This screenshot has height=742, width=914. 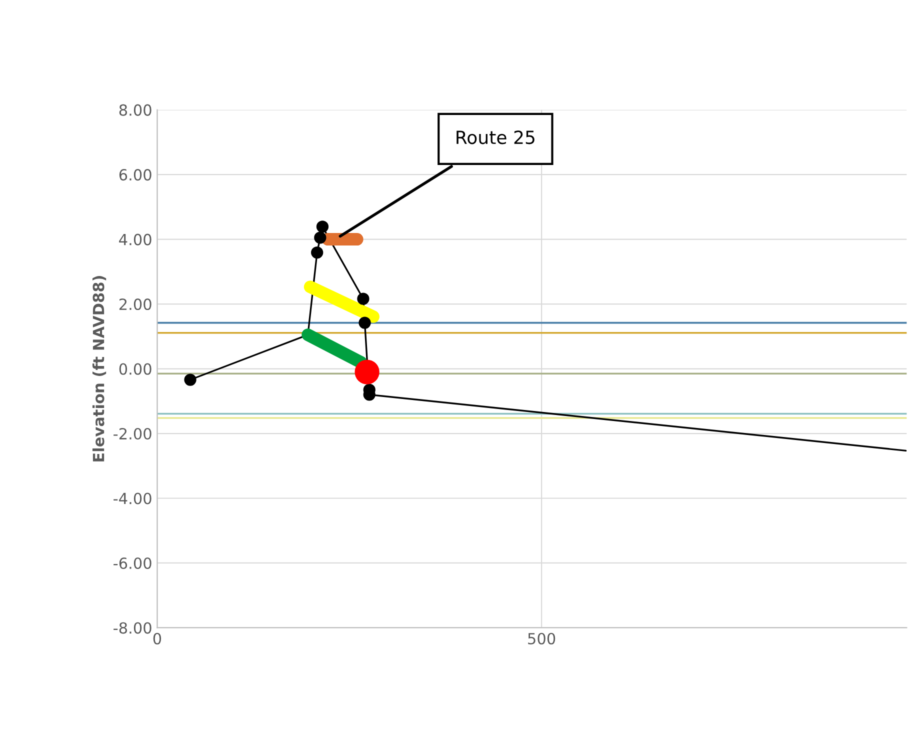 What do you see at coordinates (133, 498) in the screenshot?
I see `y-tick-label: -4.00` at bounding box center [133, 498].